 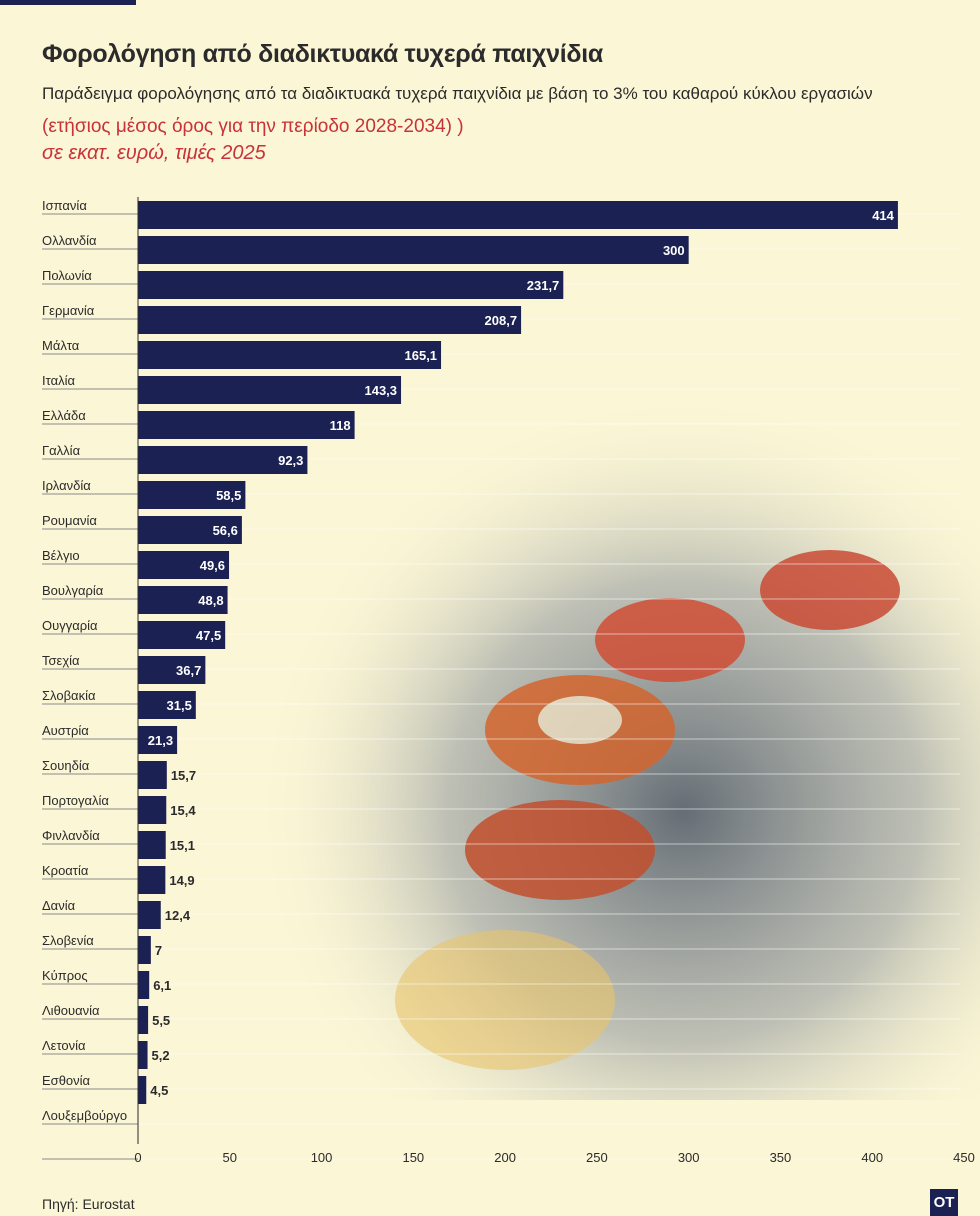 What do you see at coordinates (58, 380) in the screenshot?
I see `category-label: Ιταλία` at bounding box center [58, 380].